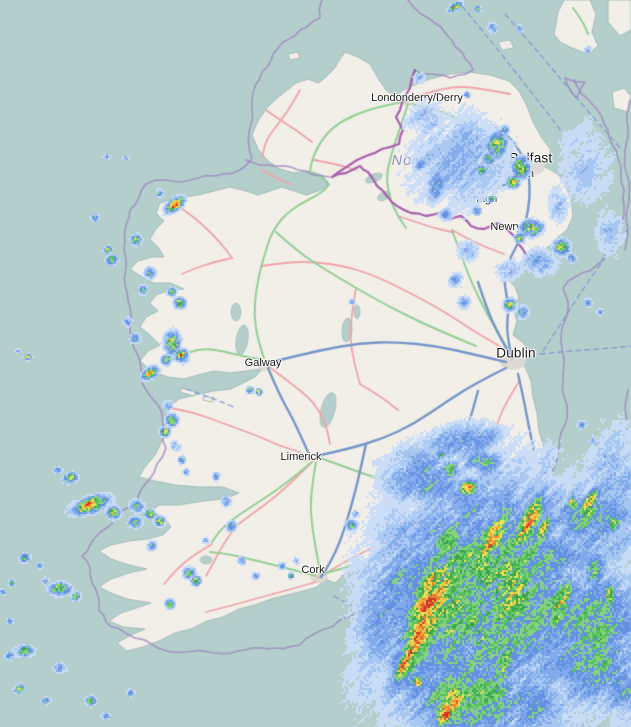  What do you see at coordinates (516, 353) in the screenshot?
I see `city-label-dublin: Dublin` at bounding box center [516, 353].